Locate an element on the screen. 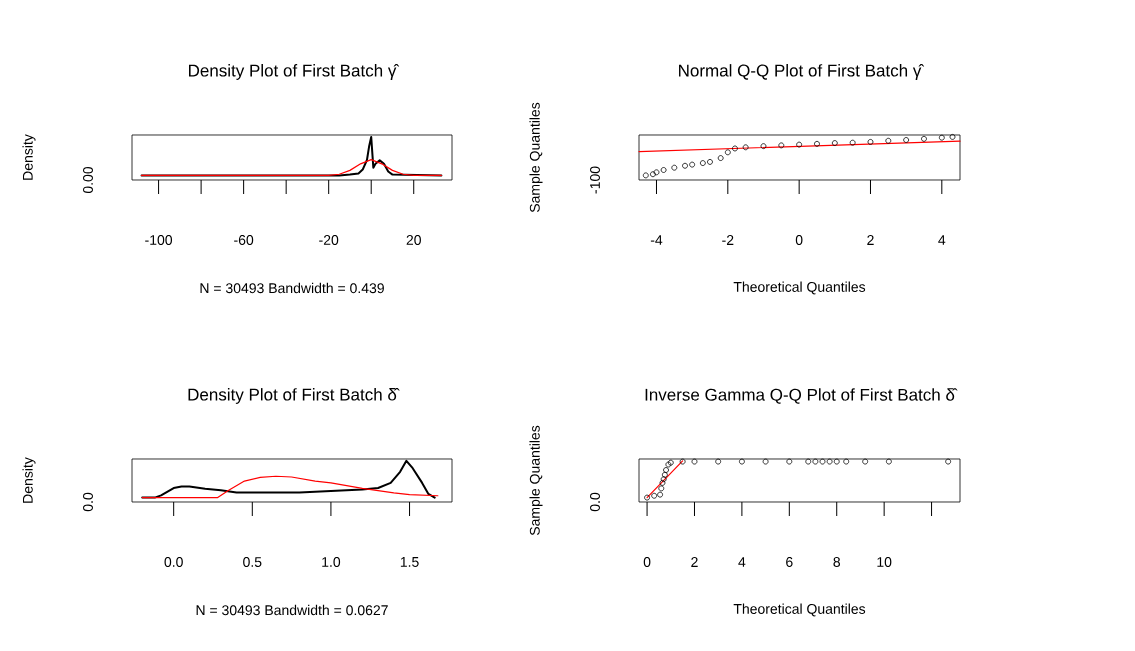 The width and height of the screenshot is (1135, 651). x-tick-label: -2 is located at coordinates (728, 240).